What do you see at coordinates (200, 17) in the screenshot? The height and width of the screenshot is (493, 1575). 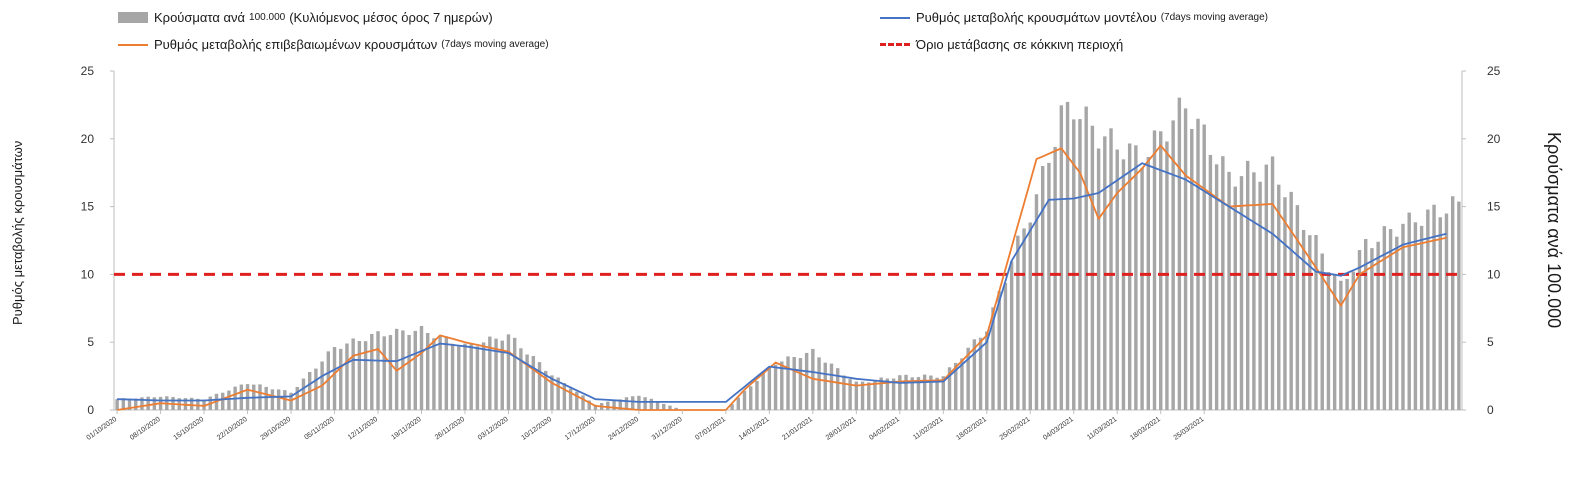 I see `legend-bars-label: Κρούσματα ανά` at bounding box center [200, 17].